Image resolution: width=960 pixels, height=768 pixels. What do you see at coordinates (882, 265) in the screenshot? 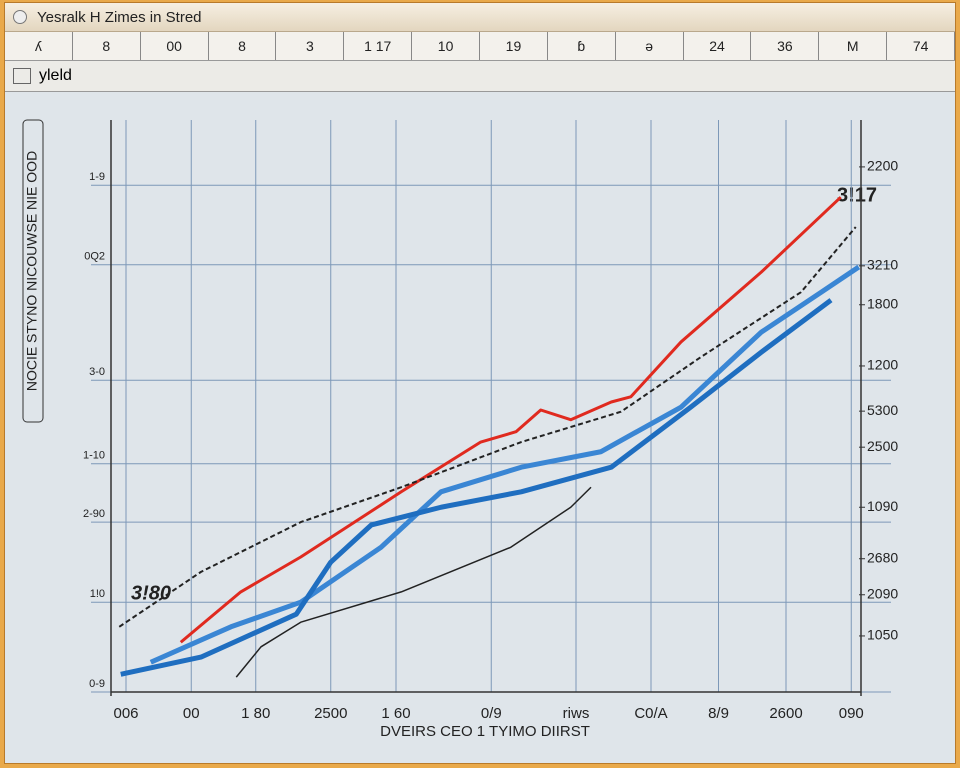
I see `y2-tick-label: 3210` at bounding box center [882, 265].